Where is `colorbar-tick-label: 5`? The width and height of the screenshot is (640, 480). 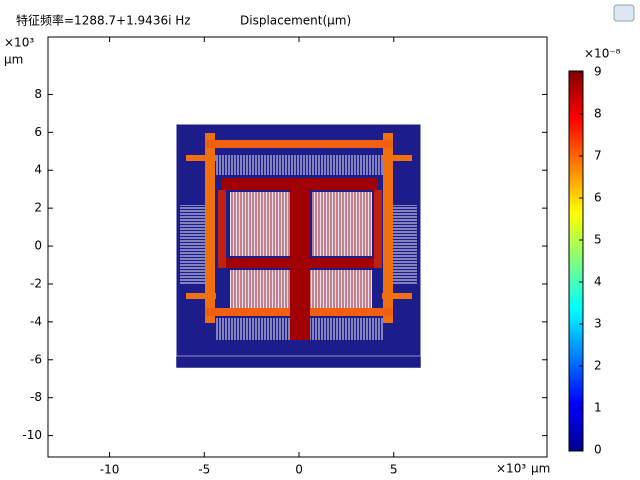
colorbar-tick-label: 5 is located at coordinates (598, 240).